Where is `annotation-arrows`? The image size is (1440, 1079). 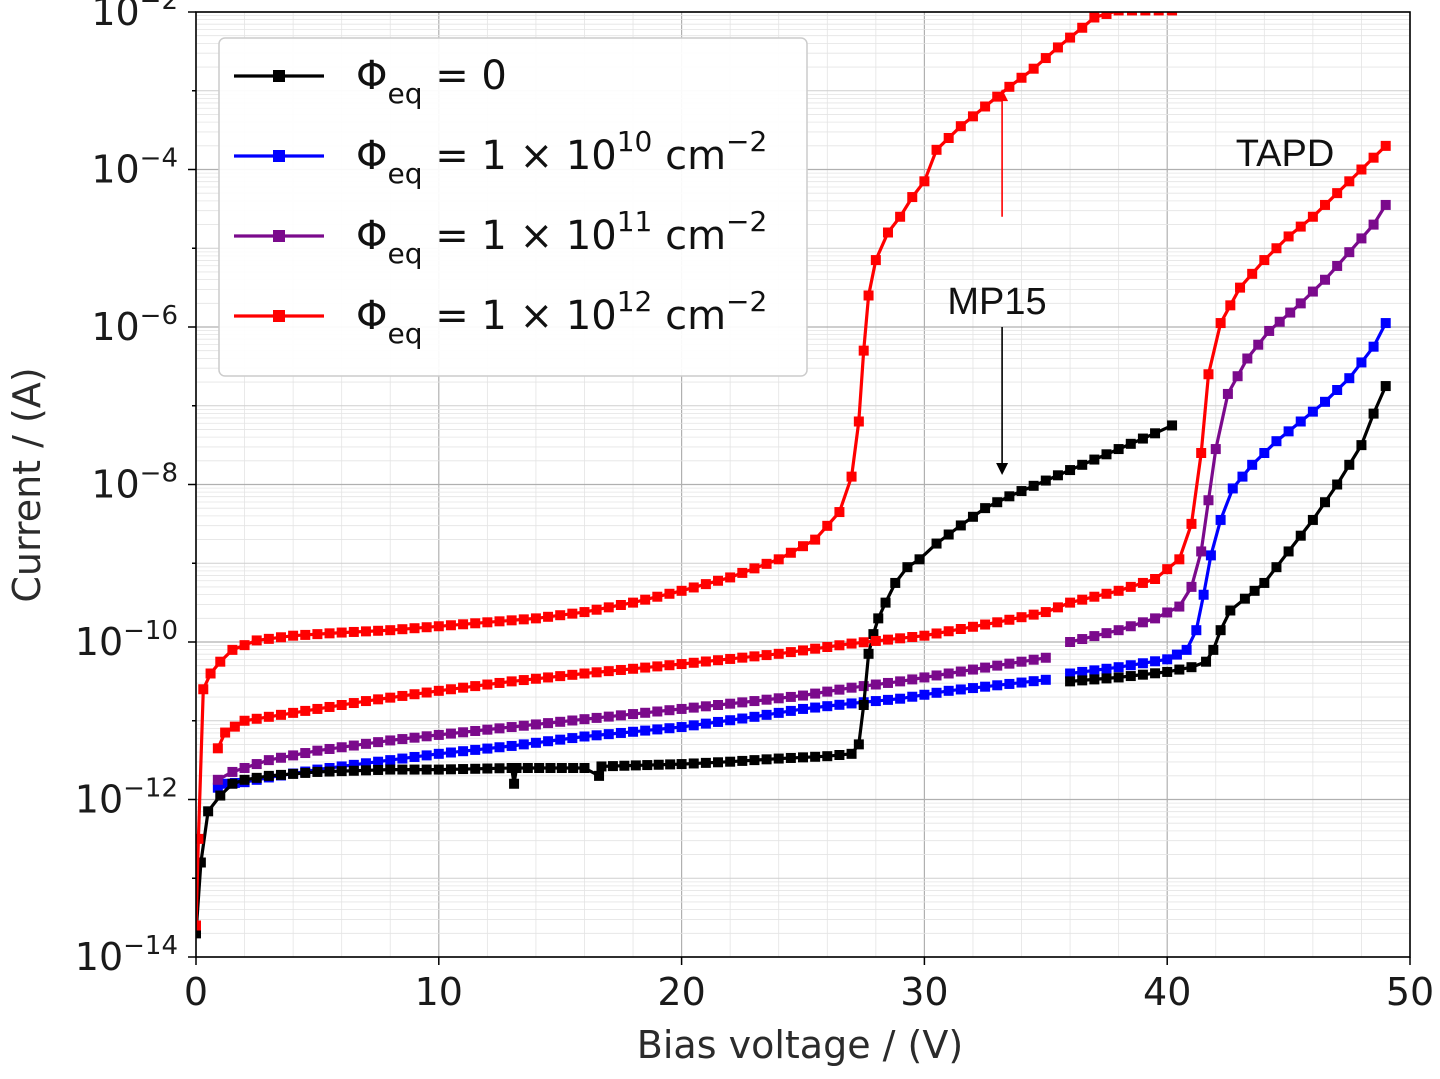
annotation-arrows is located at coordinates (1002, 282).